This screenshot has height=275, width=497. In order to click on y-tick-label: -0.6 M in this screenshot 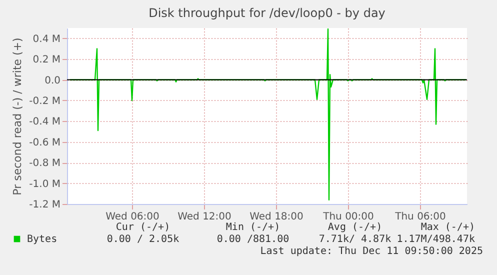, I will do `click(44, 142)`.